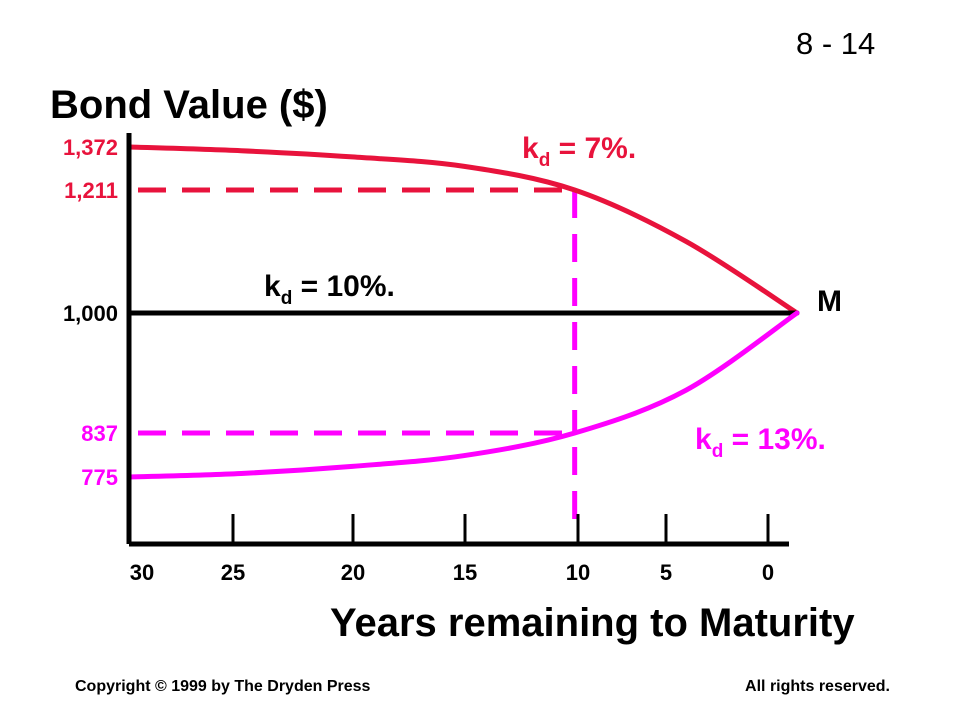  What do you see at coordinates (666, 572) in the screenshot?
I see `x-tick-label-5: 5` at bounding box center [666, 572].